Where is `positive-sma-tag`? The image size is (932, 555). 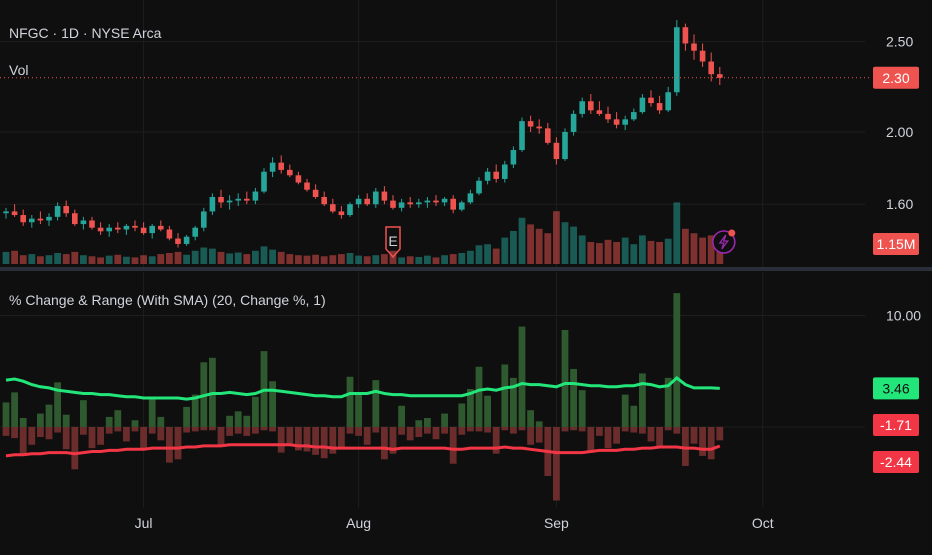 positive-sma-tag is located at coordinates (896, 388).